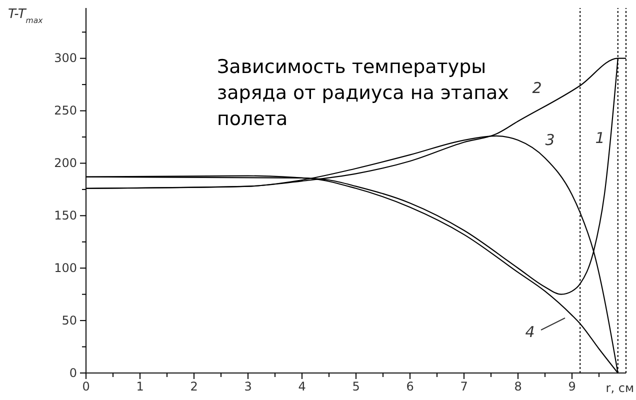  Describe the element at coordinates (65, 111) in the screenshot. I see `y-tick-label: 250` at that location.